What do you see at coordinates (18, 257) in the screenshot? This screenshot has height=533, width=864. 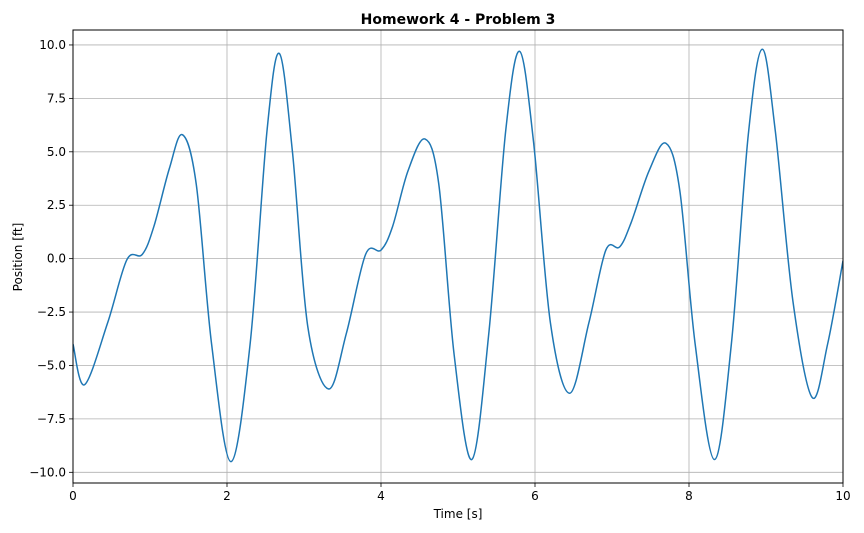 I see `y-axis-label: Position [ft]` at bounding box center [18, 257].